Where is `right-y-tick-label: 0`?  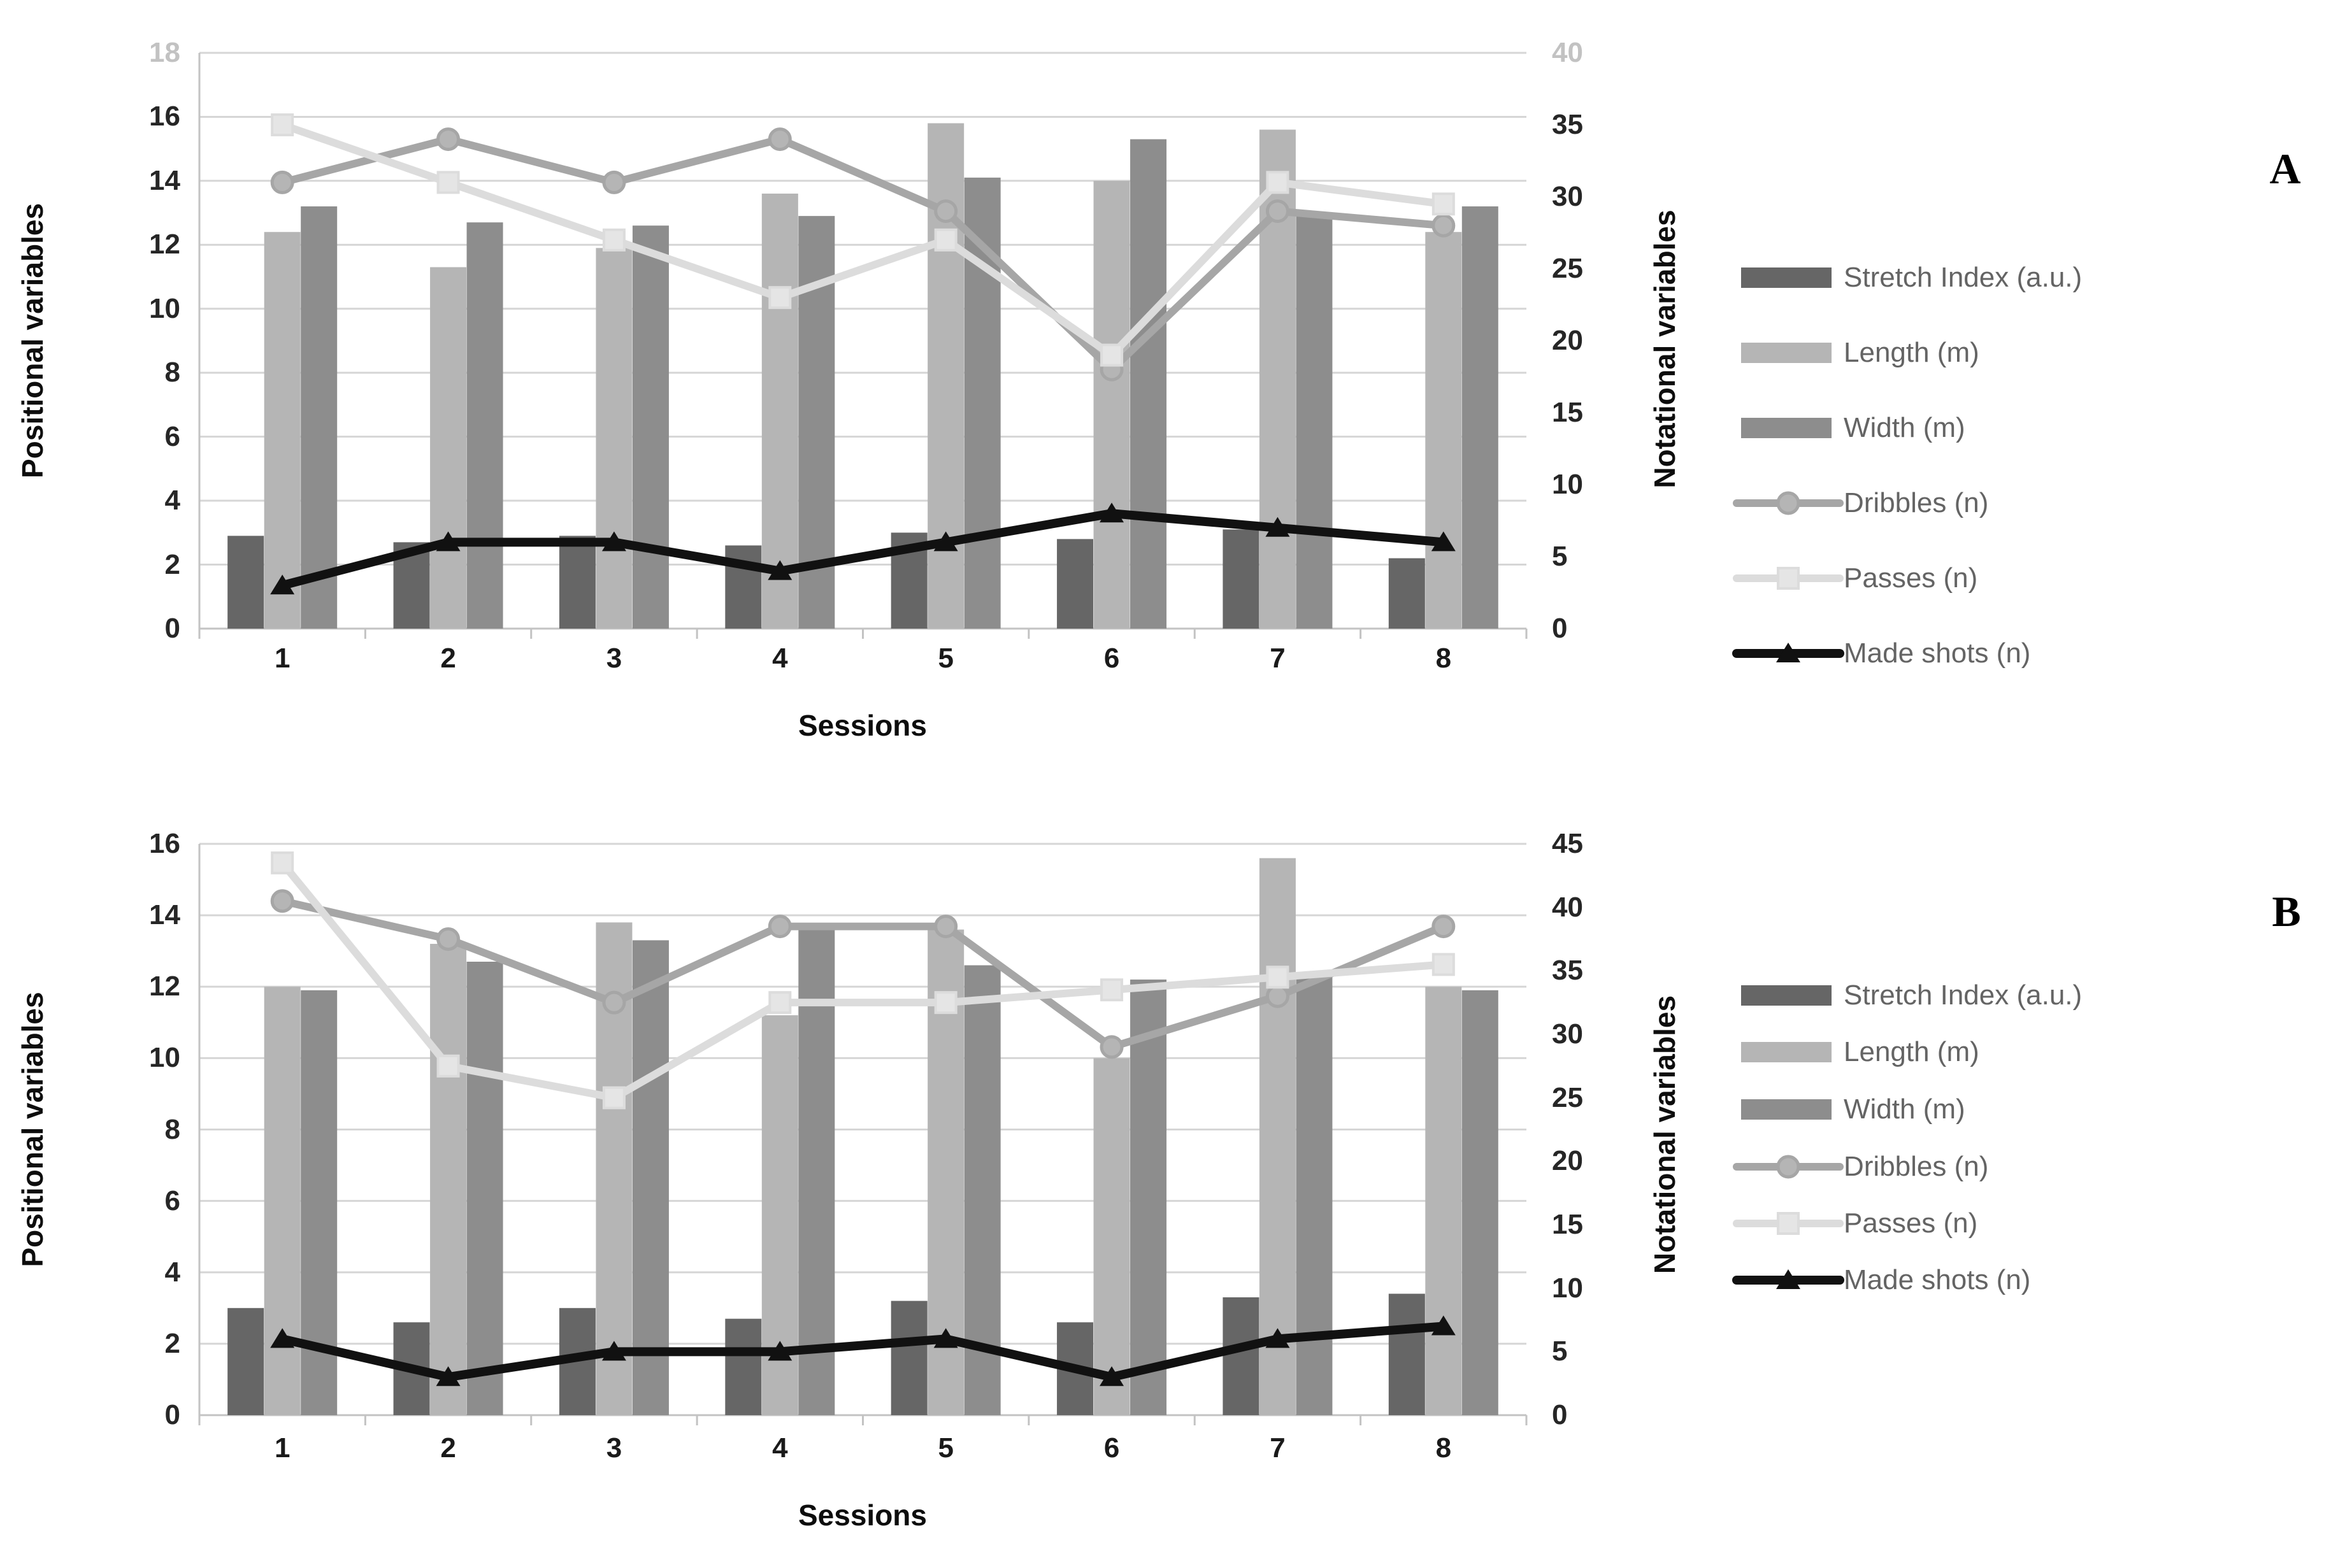
right-y-tick-label: 0 is located at coordinates (1560, 1414).